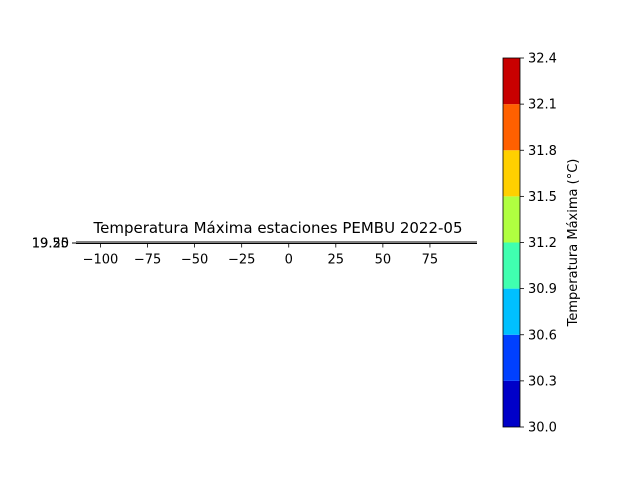  I want to click on y-tick-label: 19.25, so click(50, 244).